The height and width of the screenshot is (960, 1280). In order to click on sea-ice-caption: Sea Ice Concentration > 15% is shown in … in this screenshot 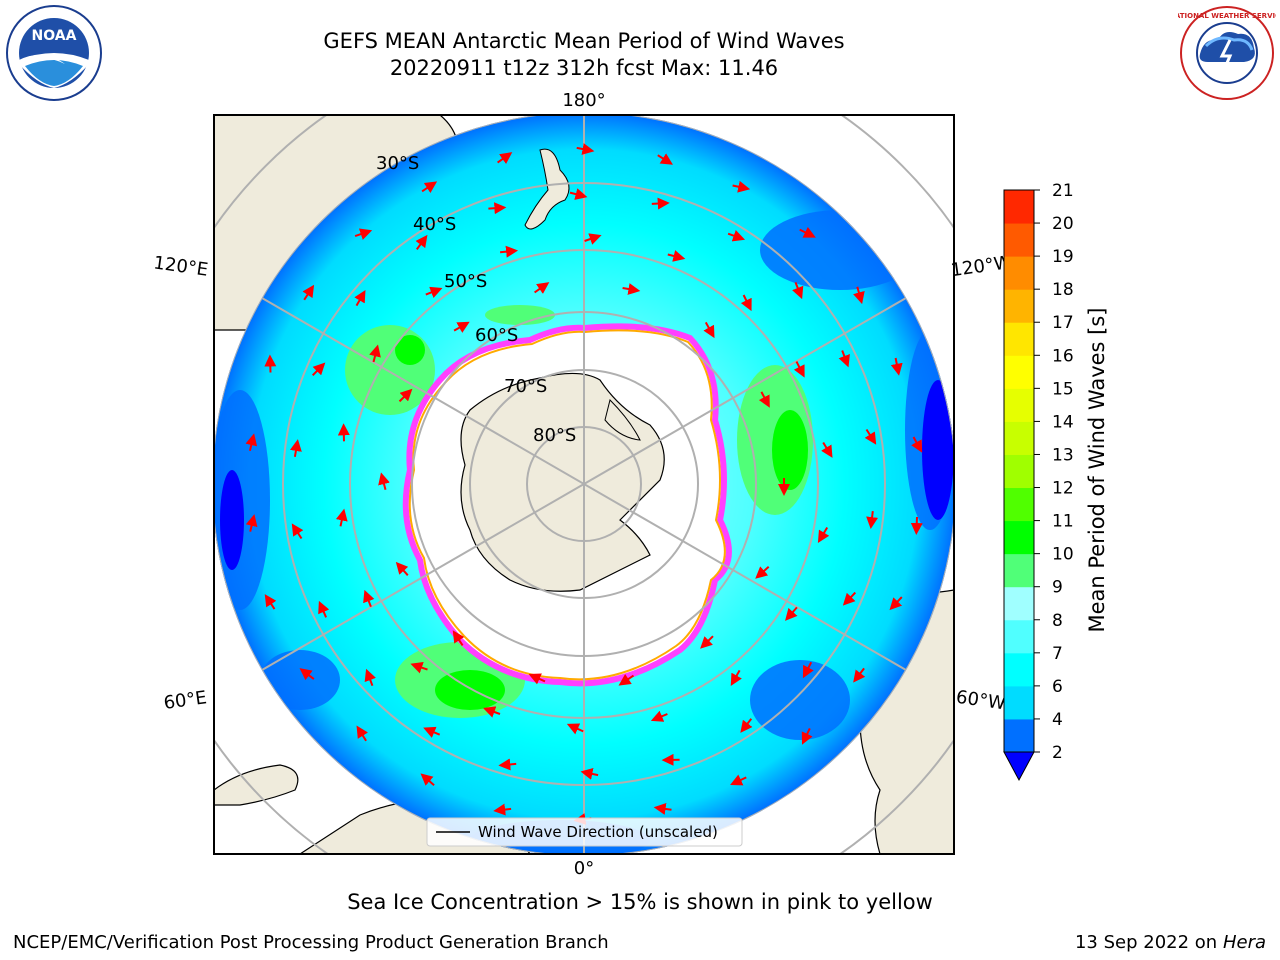, I will do `click(640, 902)`.